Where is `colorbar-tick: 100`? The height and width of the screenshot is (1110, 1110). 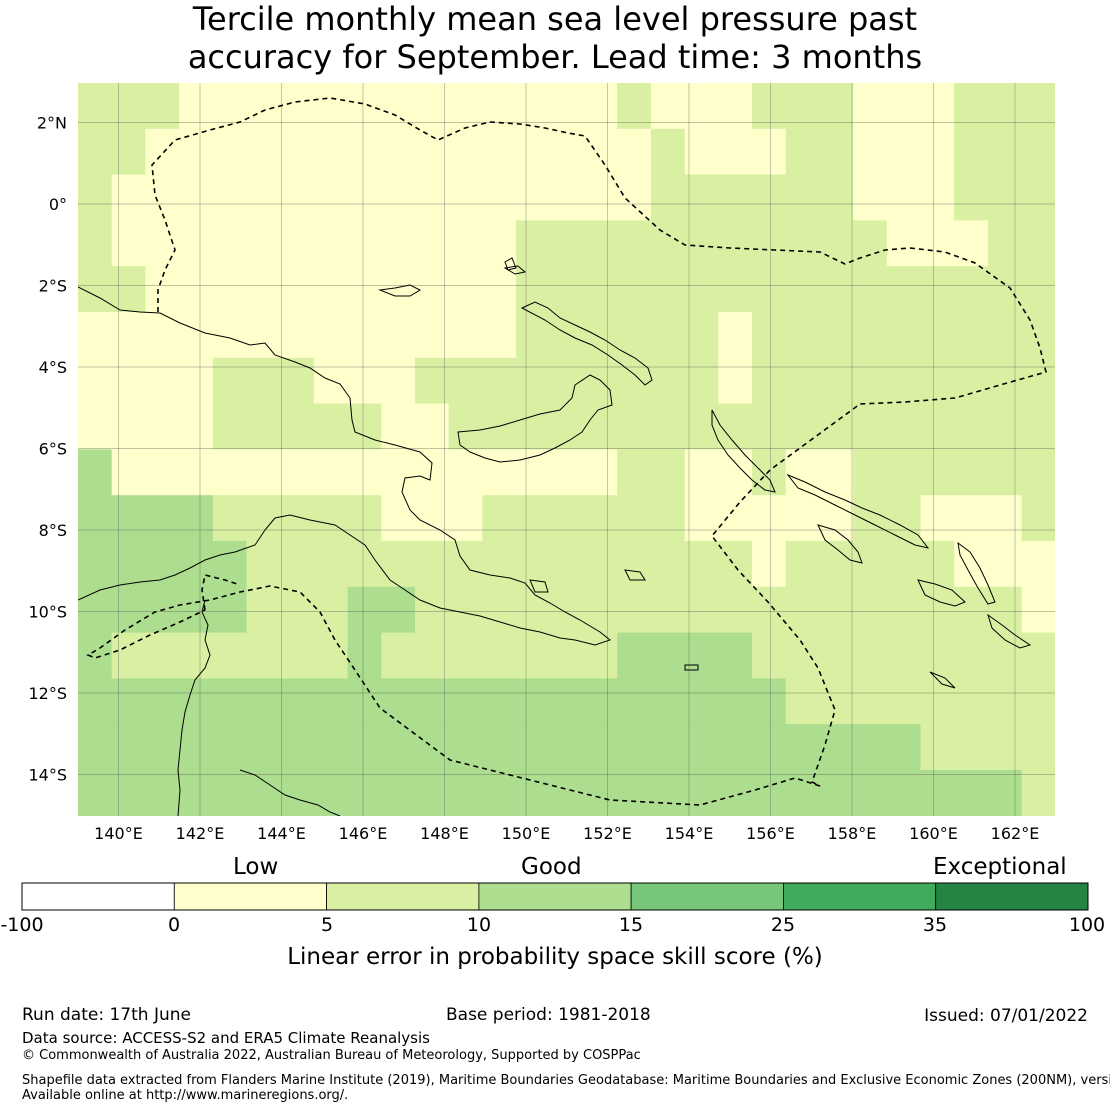
colorbar-tick: 100 is located at coordinates (1087, 925).